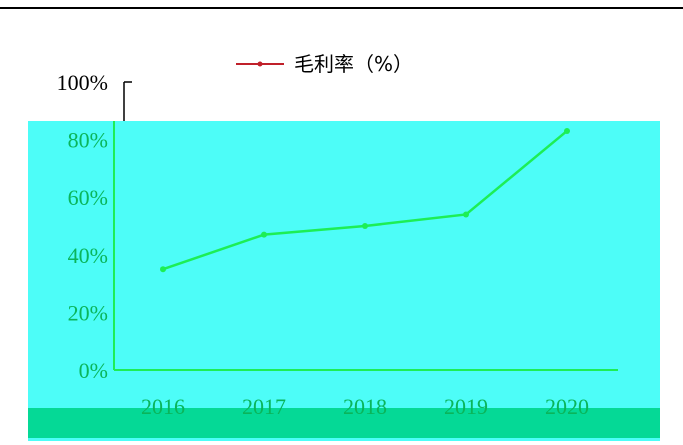 The image size is (683, 445). Describe the element at coordinates (264, 406) in the screenshot. I see `x-tick-label: 2017` at that location.